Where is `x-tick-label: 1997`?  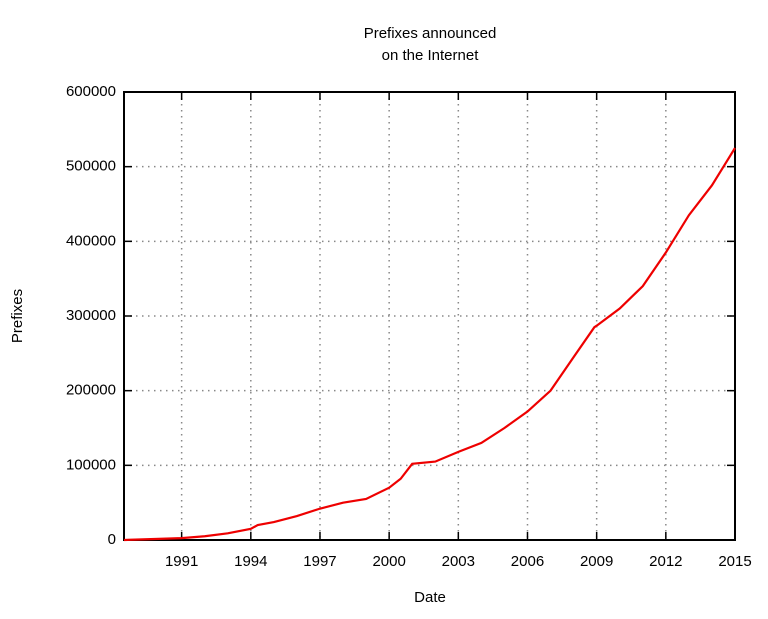 x-tick-label: 1997 is located at coordinates (319, 561).